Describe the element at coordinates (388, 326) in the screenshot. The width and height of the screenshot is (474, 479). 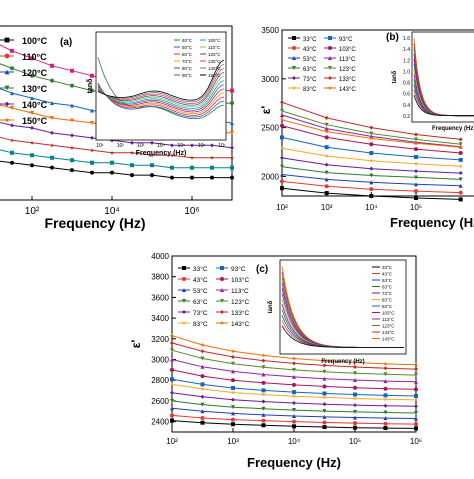
I see `panel-c-inset-legend-label: 123°C` at that location.